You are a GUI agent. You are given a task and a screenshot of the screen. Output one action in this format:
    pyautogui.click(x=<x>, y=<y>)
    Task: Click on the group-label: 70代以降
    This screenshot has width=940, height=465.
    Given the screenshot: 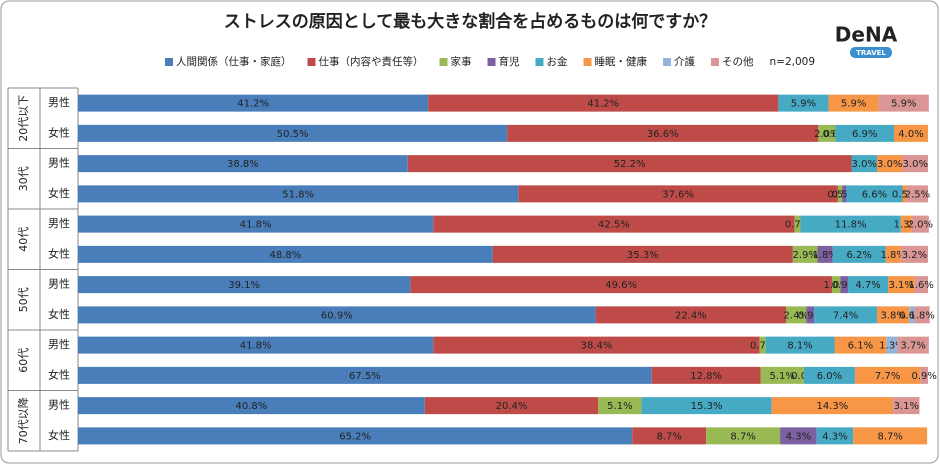 What is the action you would take?
    pyautogui.click(x=23, y=420)
    